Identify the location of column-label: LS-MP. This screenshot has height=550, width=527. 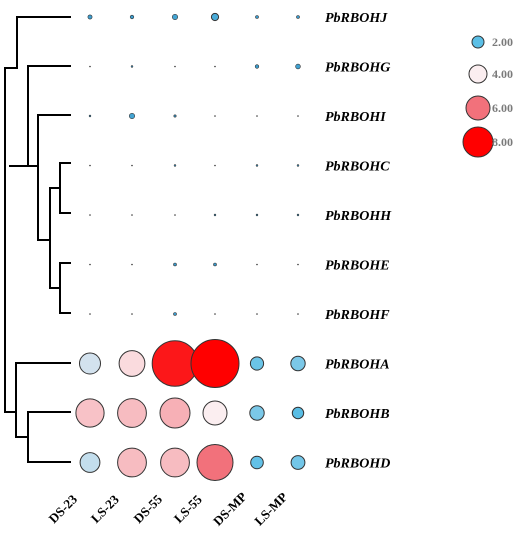
(270, 508).